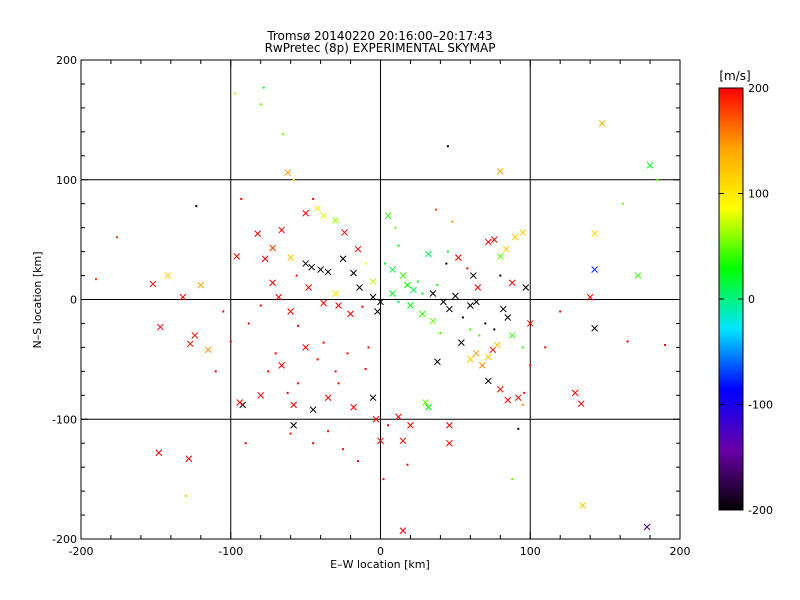 This screenshot has width=800, height=600. I want to click on y-tick-label: 200, so click(66, 60).